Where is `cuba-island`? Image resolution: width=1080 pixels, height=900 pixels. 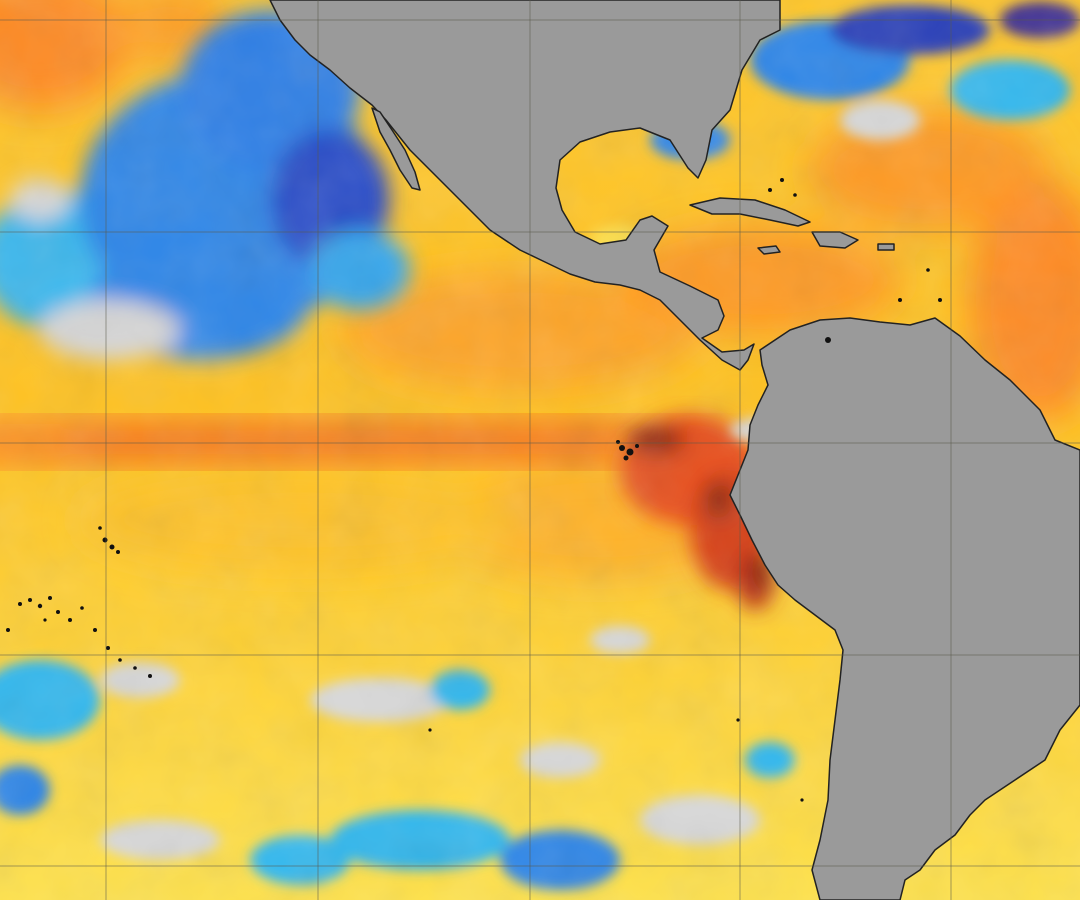 cuba-island is located at coordinates (750, 212).